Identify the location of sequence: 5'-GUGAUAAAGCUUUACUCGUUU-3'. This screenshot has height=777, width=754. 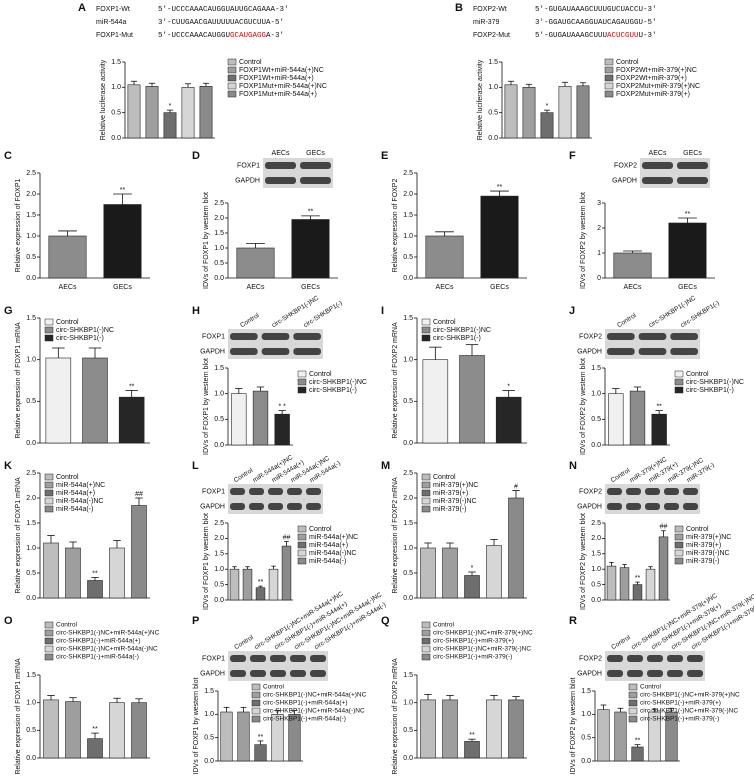
(596, 36).